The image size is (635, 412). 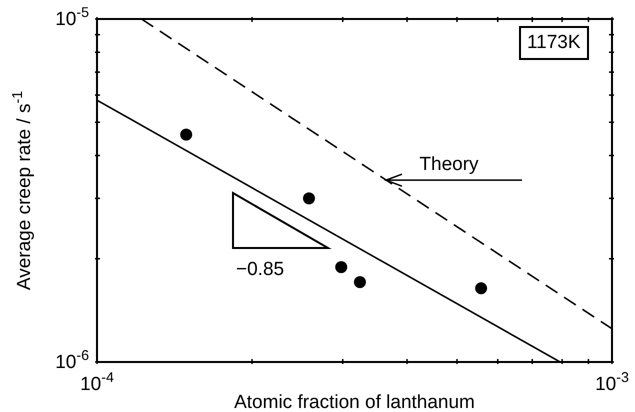 I want to click on x-axis-title: Atomic fraction of lanthanum, so click(x=354, y=402).